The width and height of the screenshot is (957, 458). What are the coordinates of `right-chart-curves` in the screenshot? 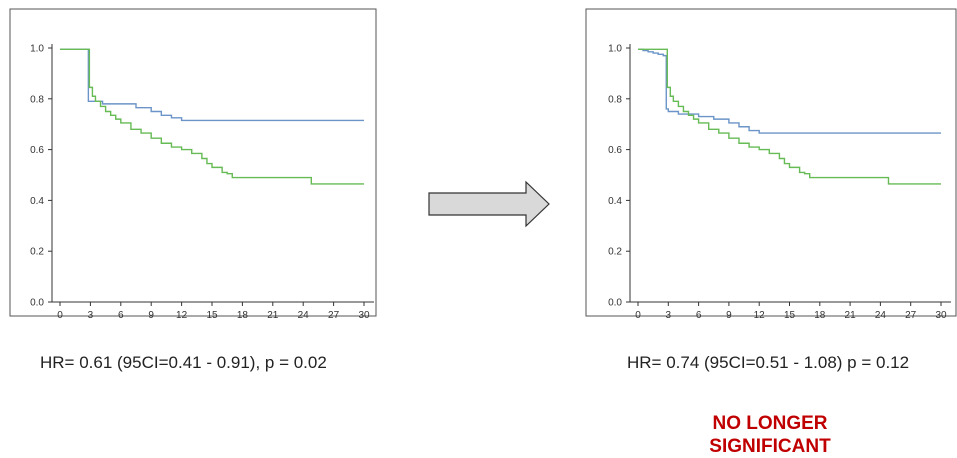 It's located at (789, 116).